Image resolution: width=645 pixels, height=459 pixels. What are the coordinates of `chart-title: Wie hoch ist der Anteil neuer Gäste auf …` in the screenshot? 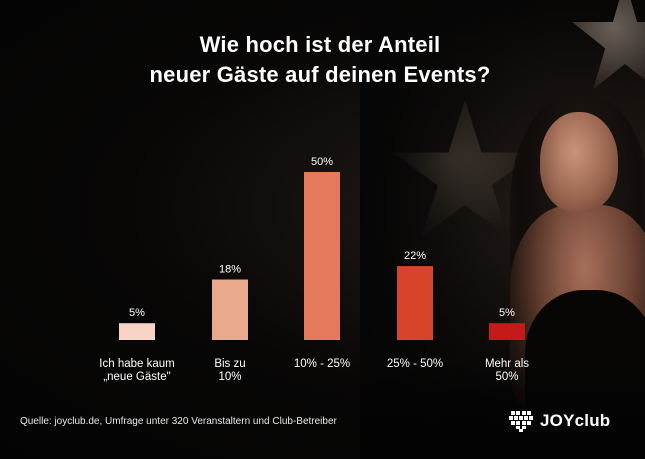 It's located at (320, 60).